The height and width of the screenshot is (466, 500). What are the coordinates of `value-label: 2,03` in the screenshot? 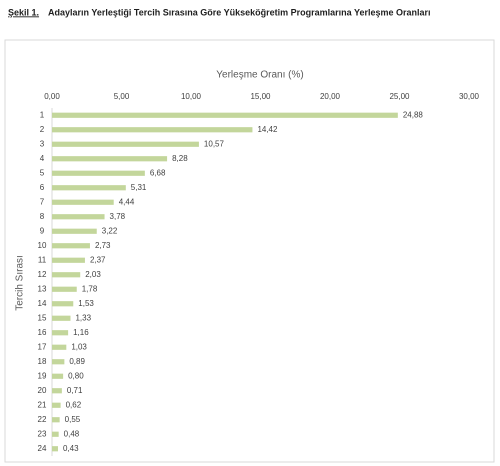 It's located at (93, 274).